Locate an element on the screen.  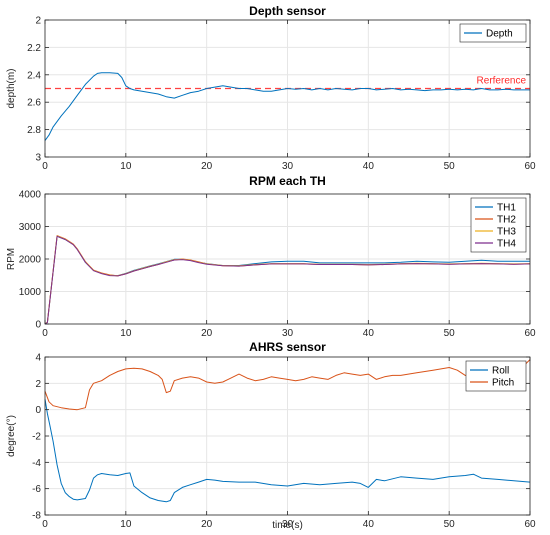
y-axis-label: depth(m) is located at coordinates (11, 88).